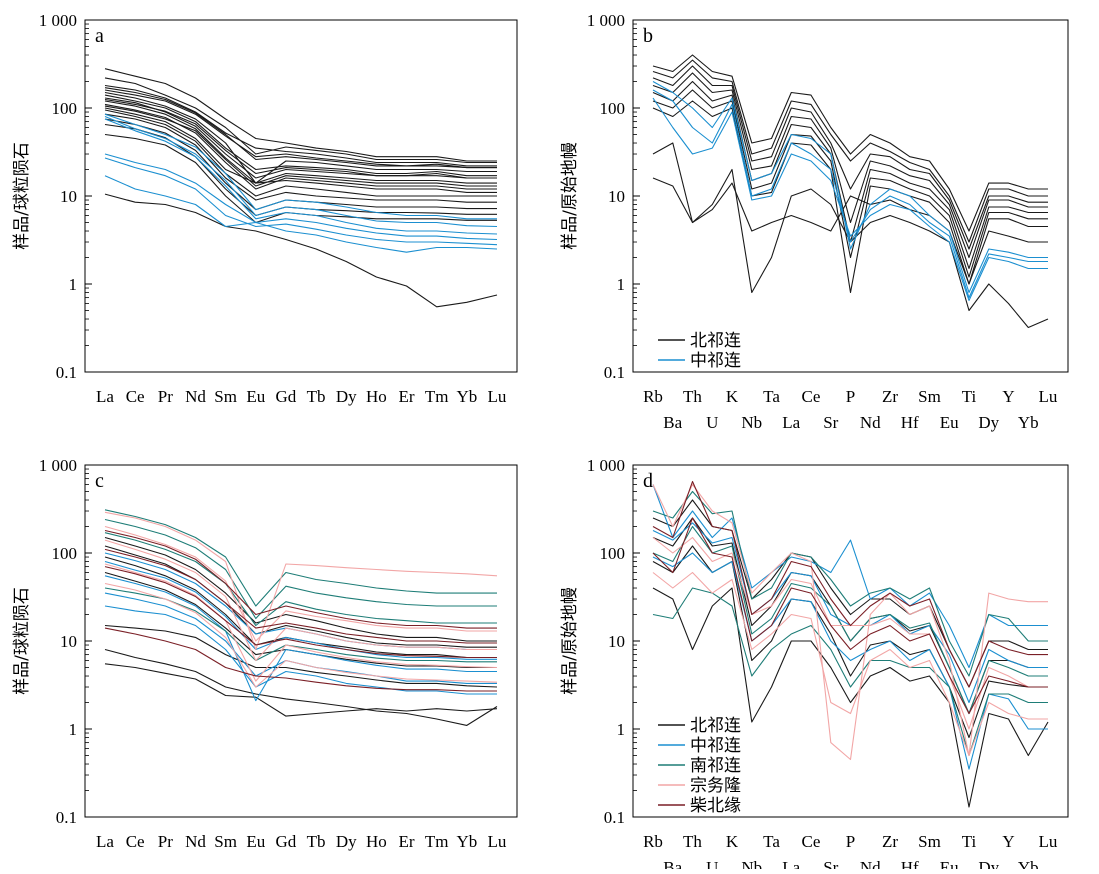 The height and width of the screenshot is (874, 1099). I want to click on panel-label: b, so click(648, 36).